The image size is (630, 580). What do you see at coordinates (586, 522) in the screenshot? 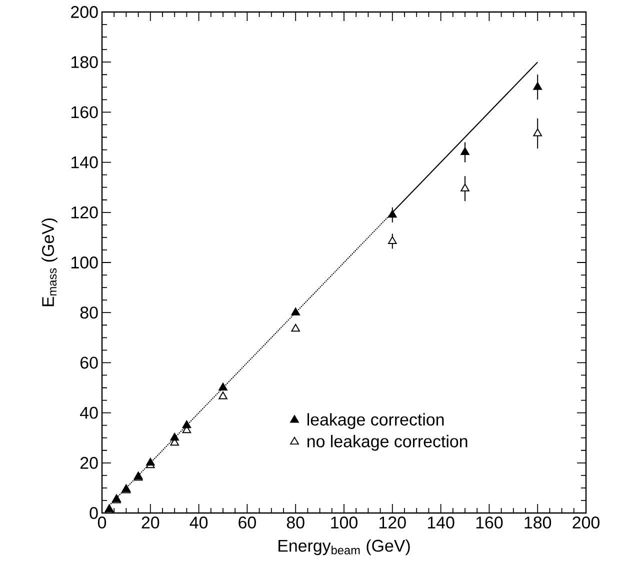
I see `x-tick-label: 200` at bounding box center [586, 522].